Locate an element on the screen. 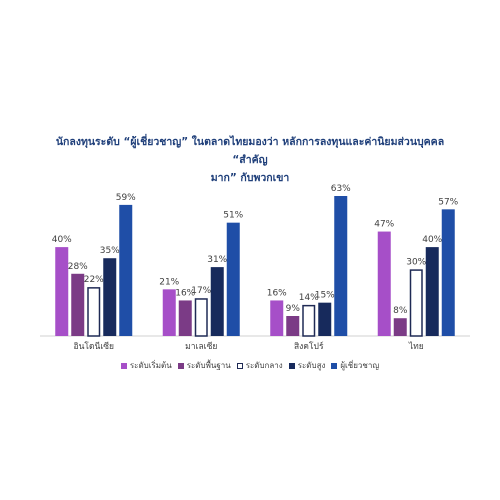 The height and width of the screenshot is (500, 500). category-label-3: สิงคโปร์ is located at coordinates (309, 346).